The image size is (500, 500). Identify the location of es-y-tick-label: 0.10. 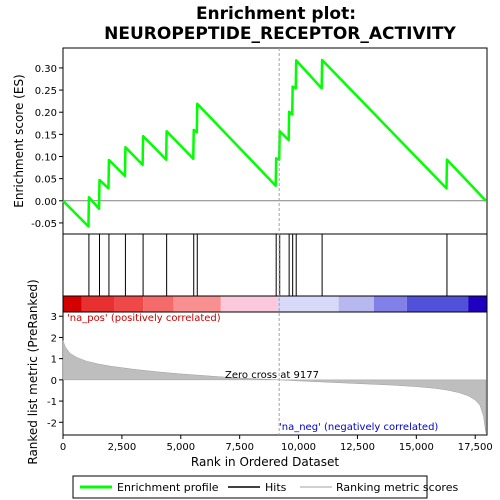
(46, 158).